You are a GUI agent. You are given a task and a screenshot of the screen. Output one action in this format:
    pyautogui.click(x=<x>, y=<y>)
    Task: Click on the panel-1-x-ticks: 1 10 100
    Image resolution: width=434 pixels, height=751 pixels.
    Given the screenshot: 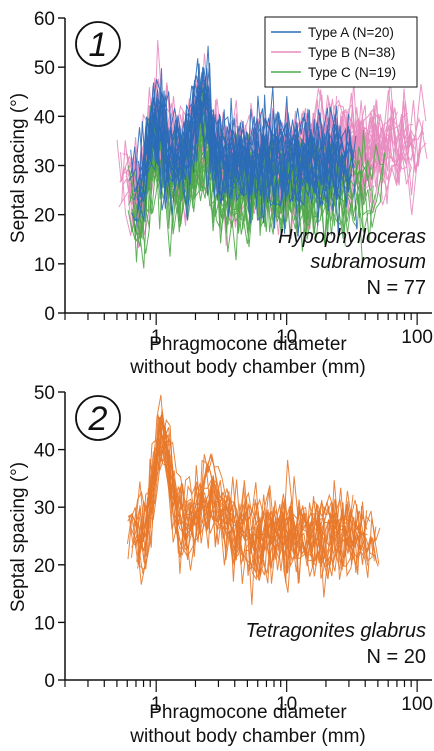 What is the action you would take?
    pyautogui.click(x=248, y=330)
    